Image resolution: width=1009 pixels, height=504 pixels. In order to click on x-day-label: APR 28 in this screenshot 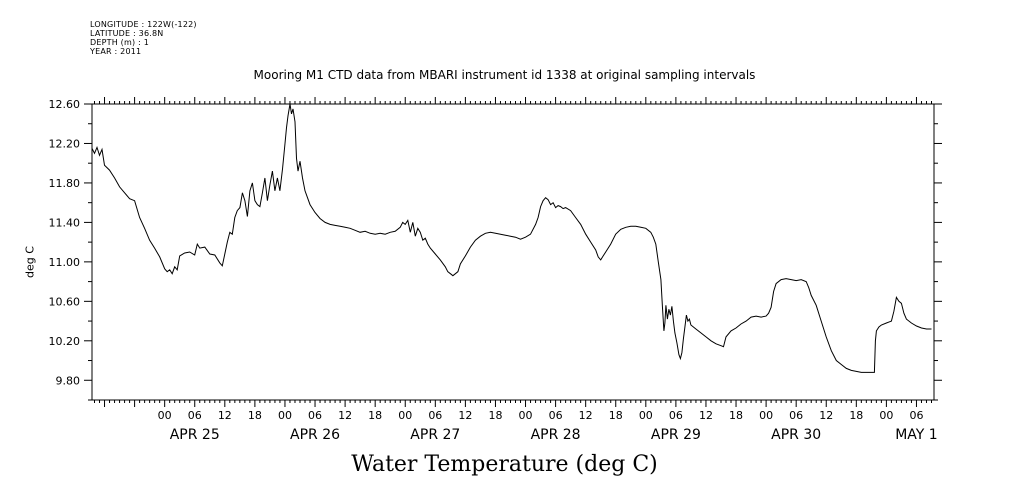, I will do `click(556, 435)`.